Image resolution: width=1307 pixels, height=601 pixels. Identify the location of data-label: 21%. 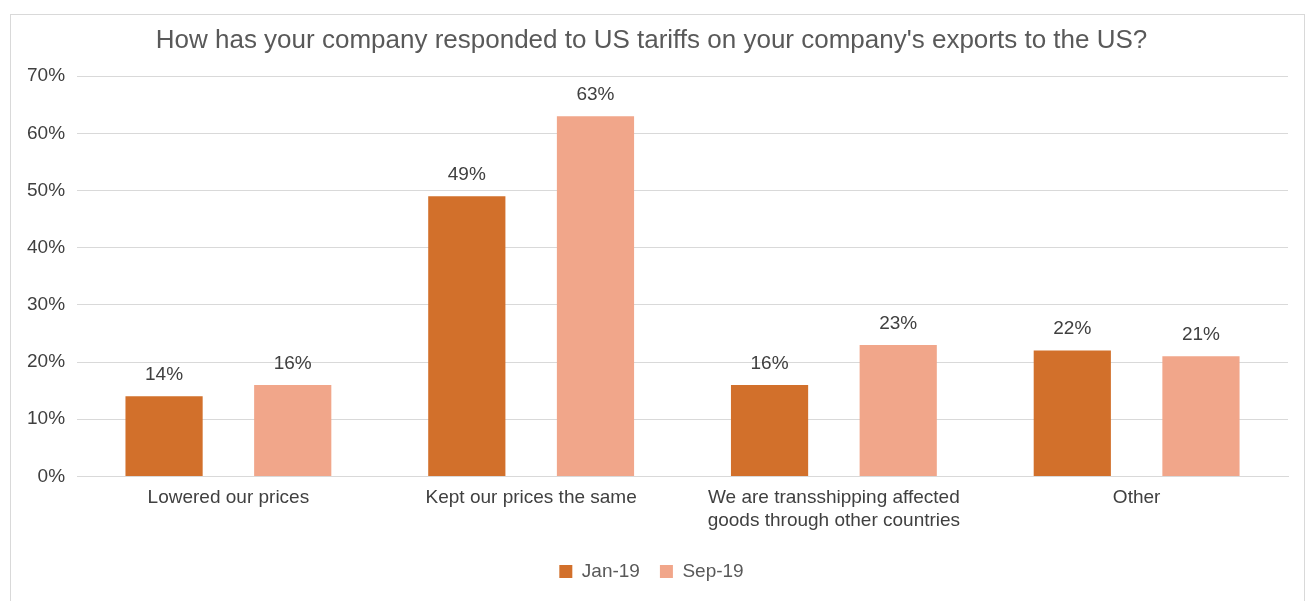
(1201, 334).